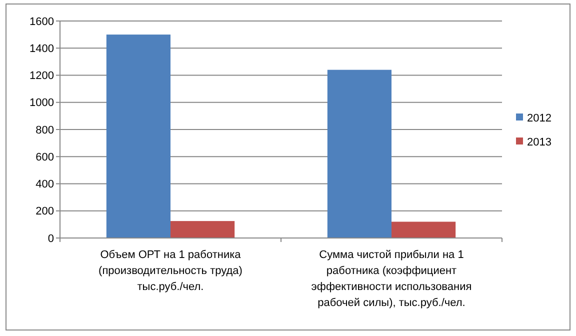 This screenshot has width=576, height=336. I want to click on y-tick-label: 800, so click(45, 130).